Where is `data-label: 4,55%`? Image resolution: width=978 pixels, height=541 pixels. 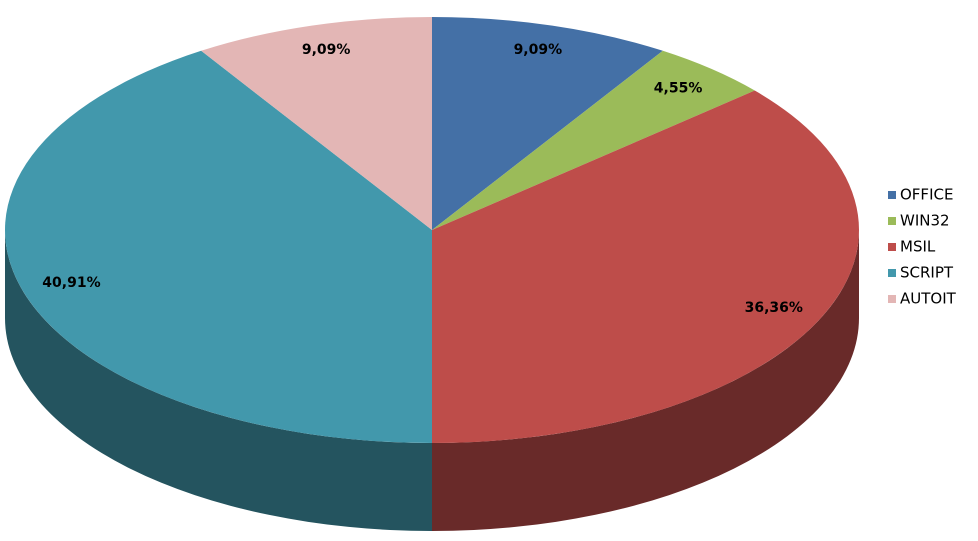
data-label: 4,55% is located at coordinates (678, 88).